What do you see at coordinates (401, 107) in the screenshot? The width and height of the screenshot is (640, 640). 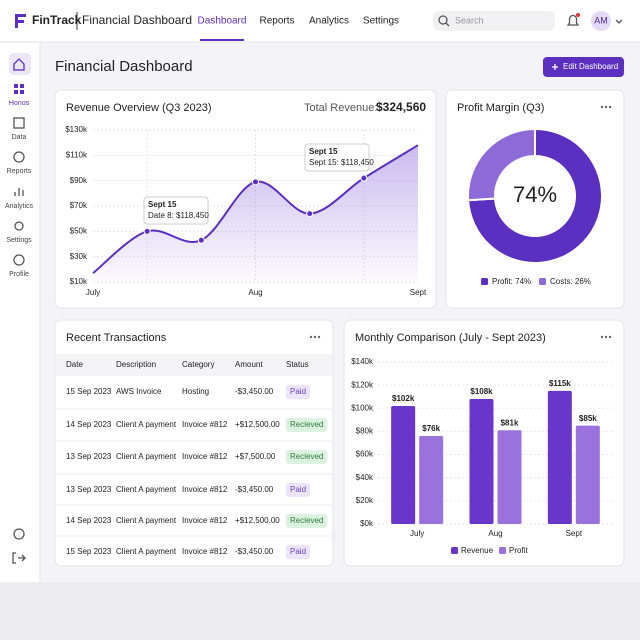 I see `total-value: $324,560` at bounding box center [401, 107].